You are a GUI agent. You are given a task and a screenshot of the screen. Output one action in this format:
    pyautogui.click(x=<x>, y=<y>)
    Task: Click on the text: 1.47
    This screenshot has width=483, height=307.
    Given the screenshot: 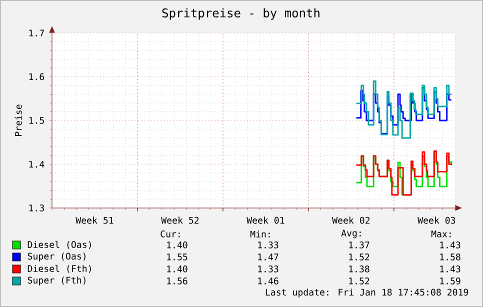 What is the action you would take?
    pyautogui.click(x=268, y=257)
    